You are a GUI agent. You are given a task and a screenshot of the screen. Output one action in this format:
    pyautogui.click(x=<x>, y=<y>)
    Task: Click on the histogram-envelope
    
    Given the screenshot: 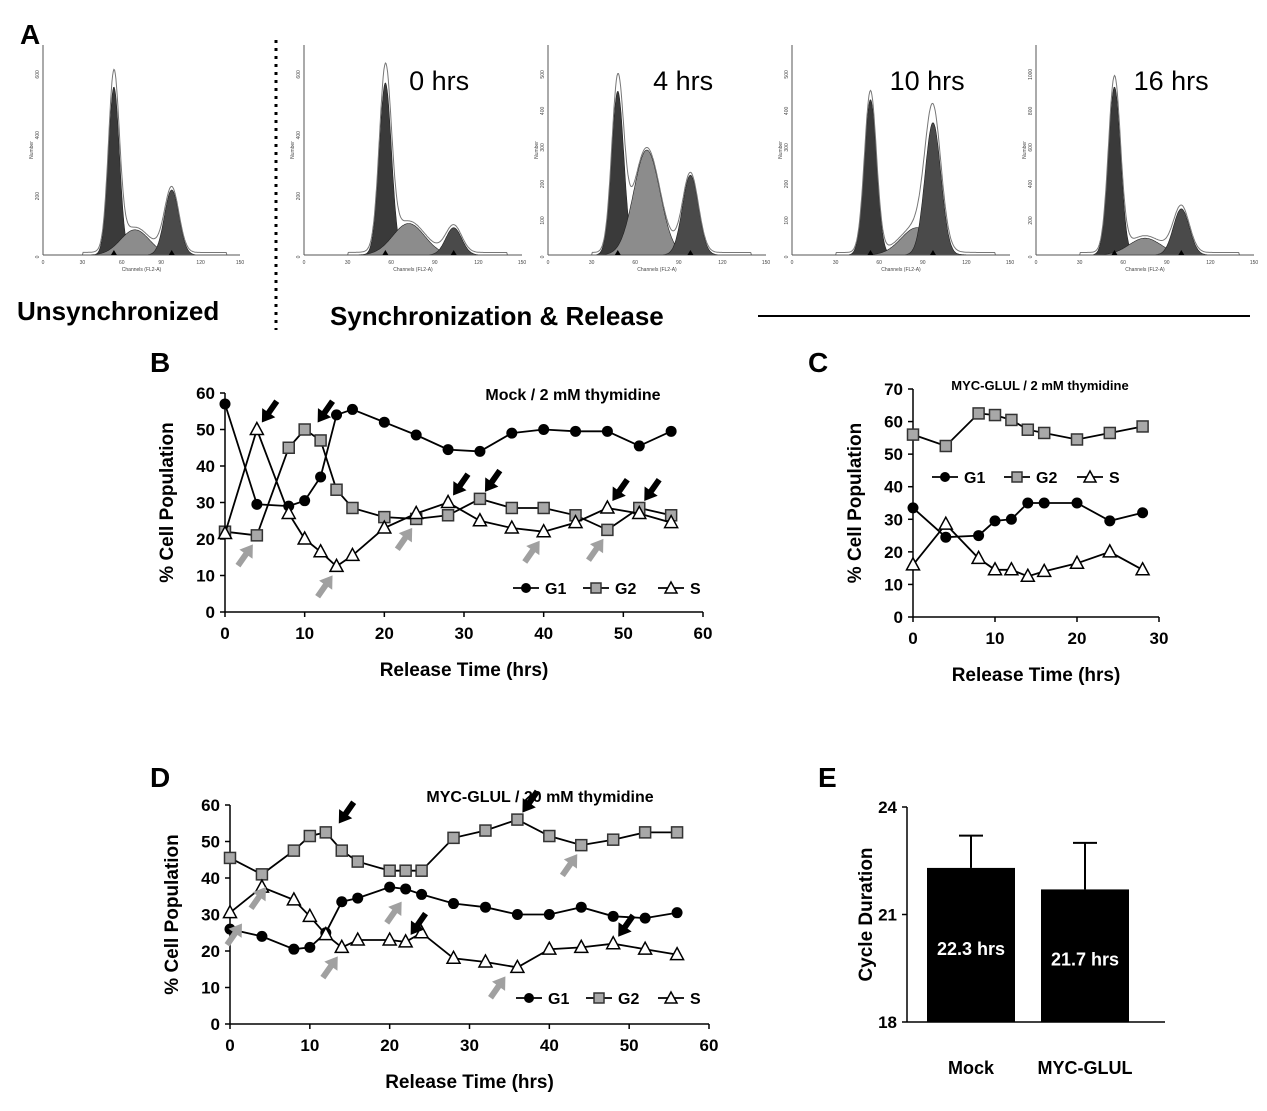 What is the action you would take?
    pyautogui.click(x=901, y=172)
    